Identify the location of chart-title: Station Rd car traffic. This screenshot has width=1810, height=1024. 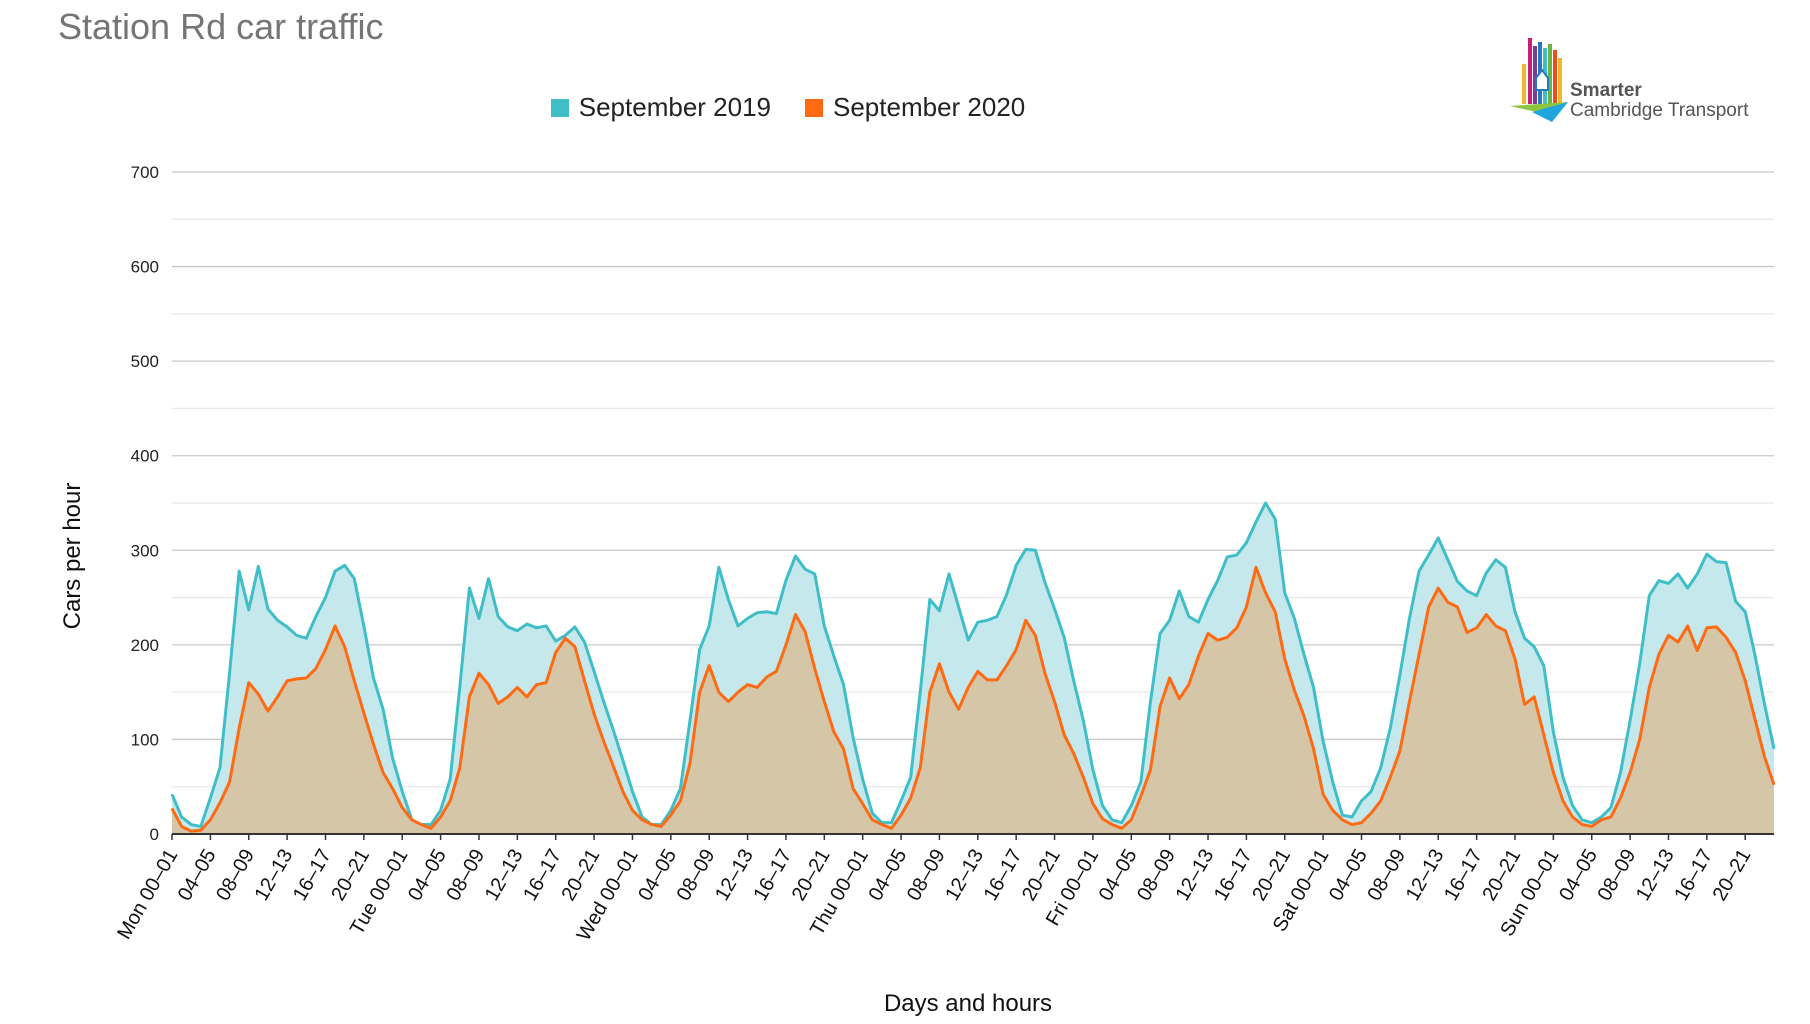
(221, 26).